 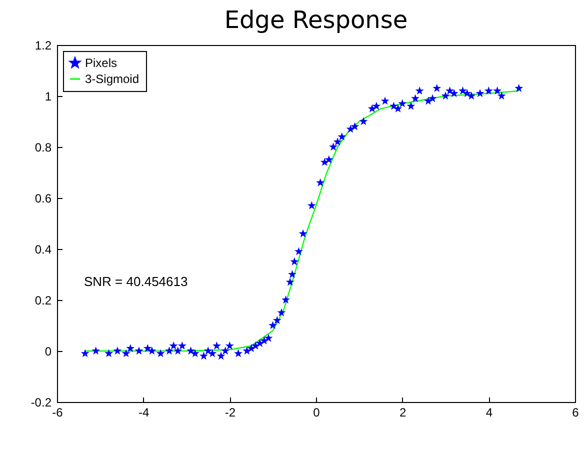 What do you see at coordinates (576, 413) in the screenshot?
I see `x-tick-label: 6` at bounding box center [576, 413].